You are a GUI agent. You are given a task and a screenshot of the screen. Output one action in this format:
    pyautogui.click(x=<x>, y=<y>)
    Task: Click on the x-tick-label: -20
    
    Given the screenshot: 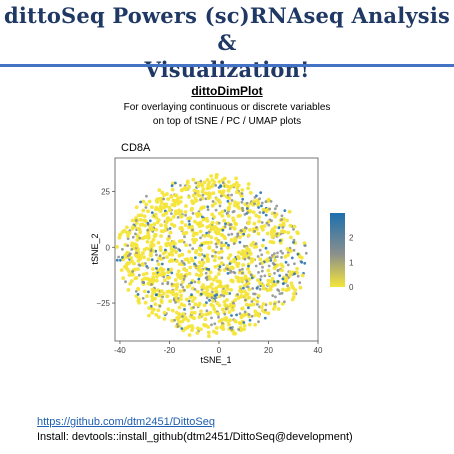 What is the action you would take?
    pyautogui.click(x=170, y=350)
    